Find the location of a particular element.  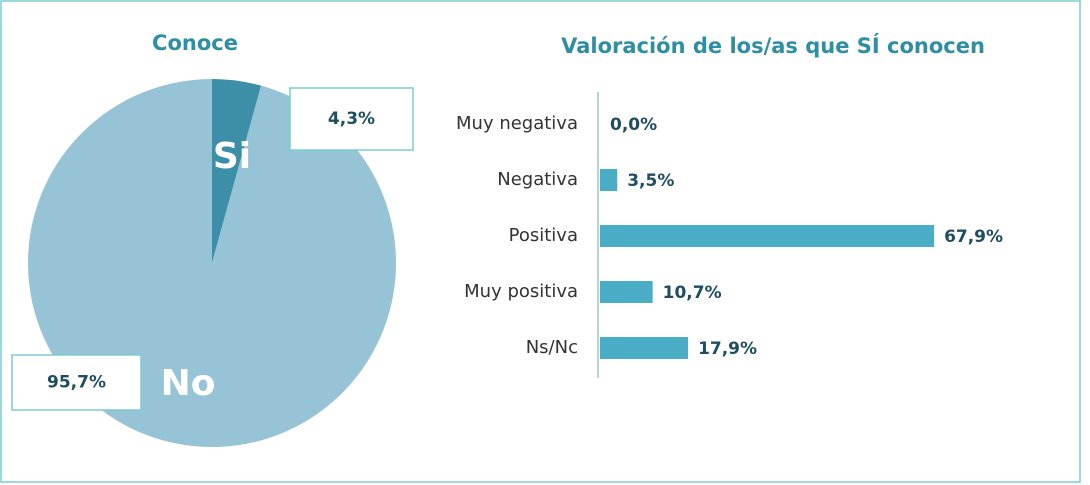

data-label: 4,3% is located at coordinates (351, 119).